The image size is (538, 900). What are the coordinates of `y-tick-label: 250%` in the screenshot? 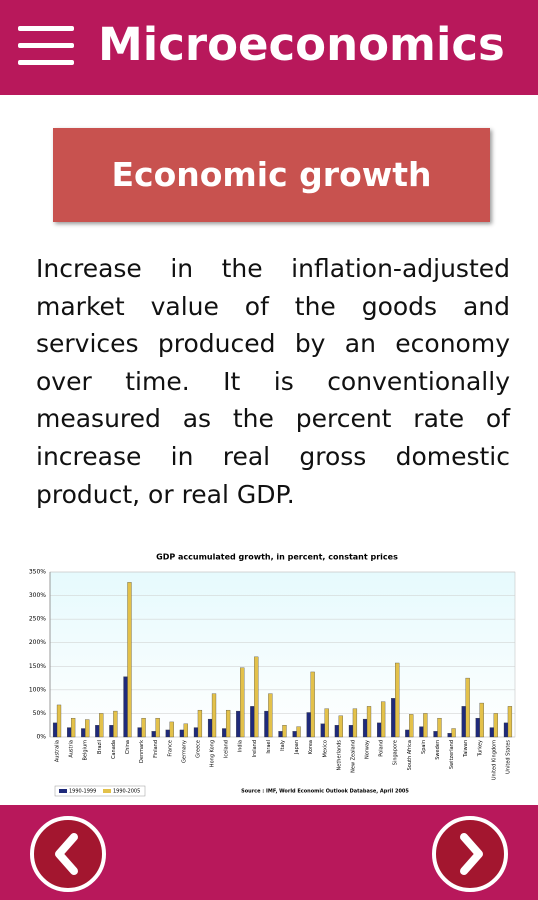 It's located at (37, 619).